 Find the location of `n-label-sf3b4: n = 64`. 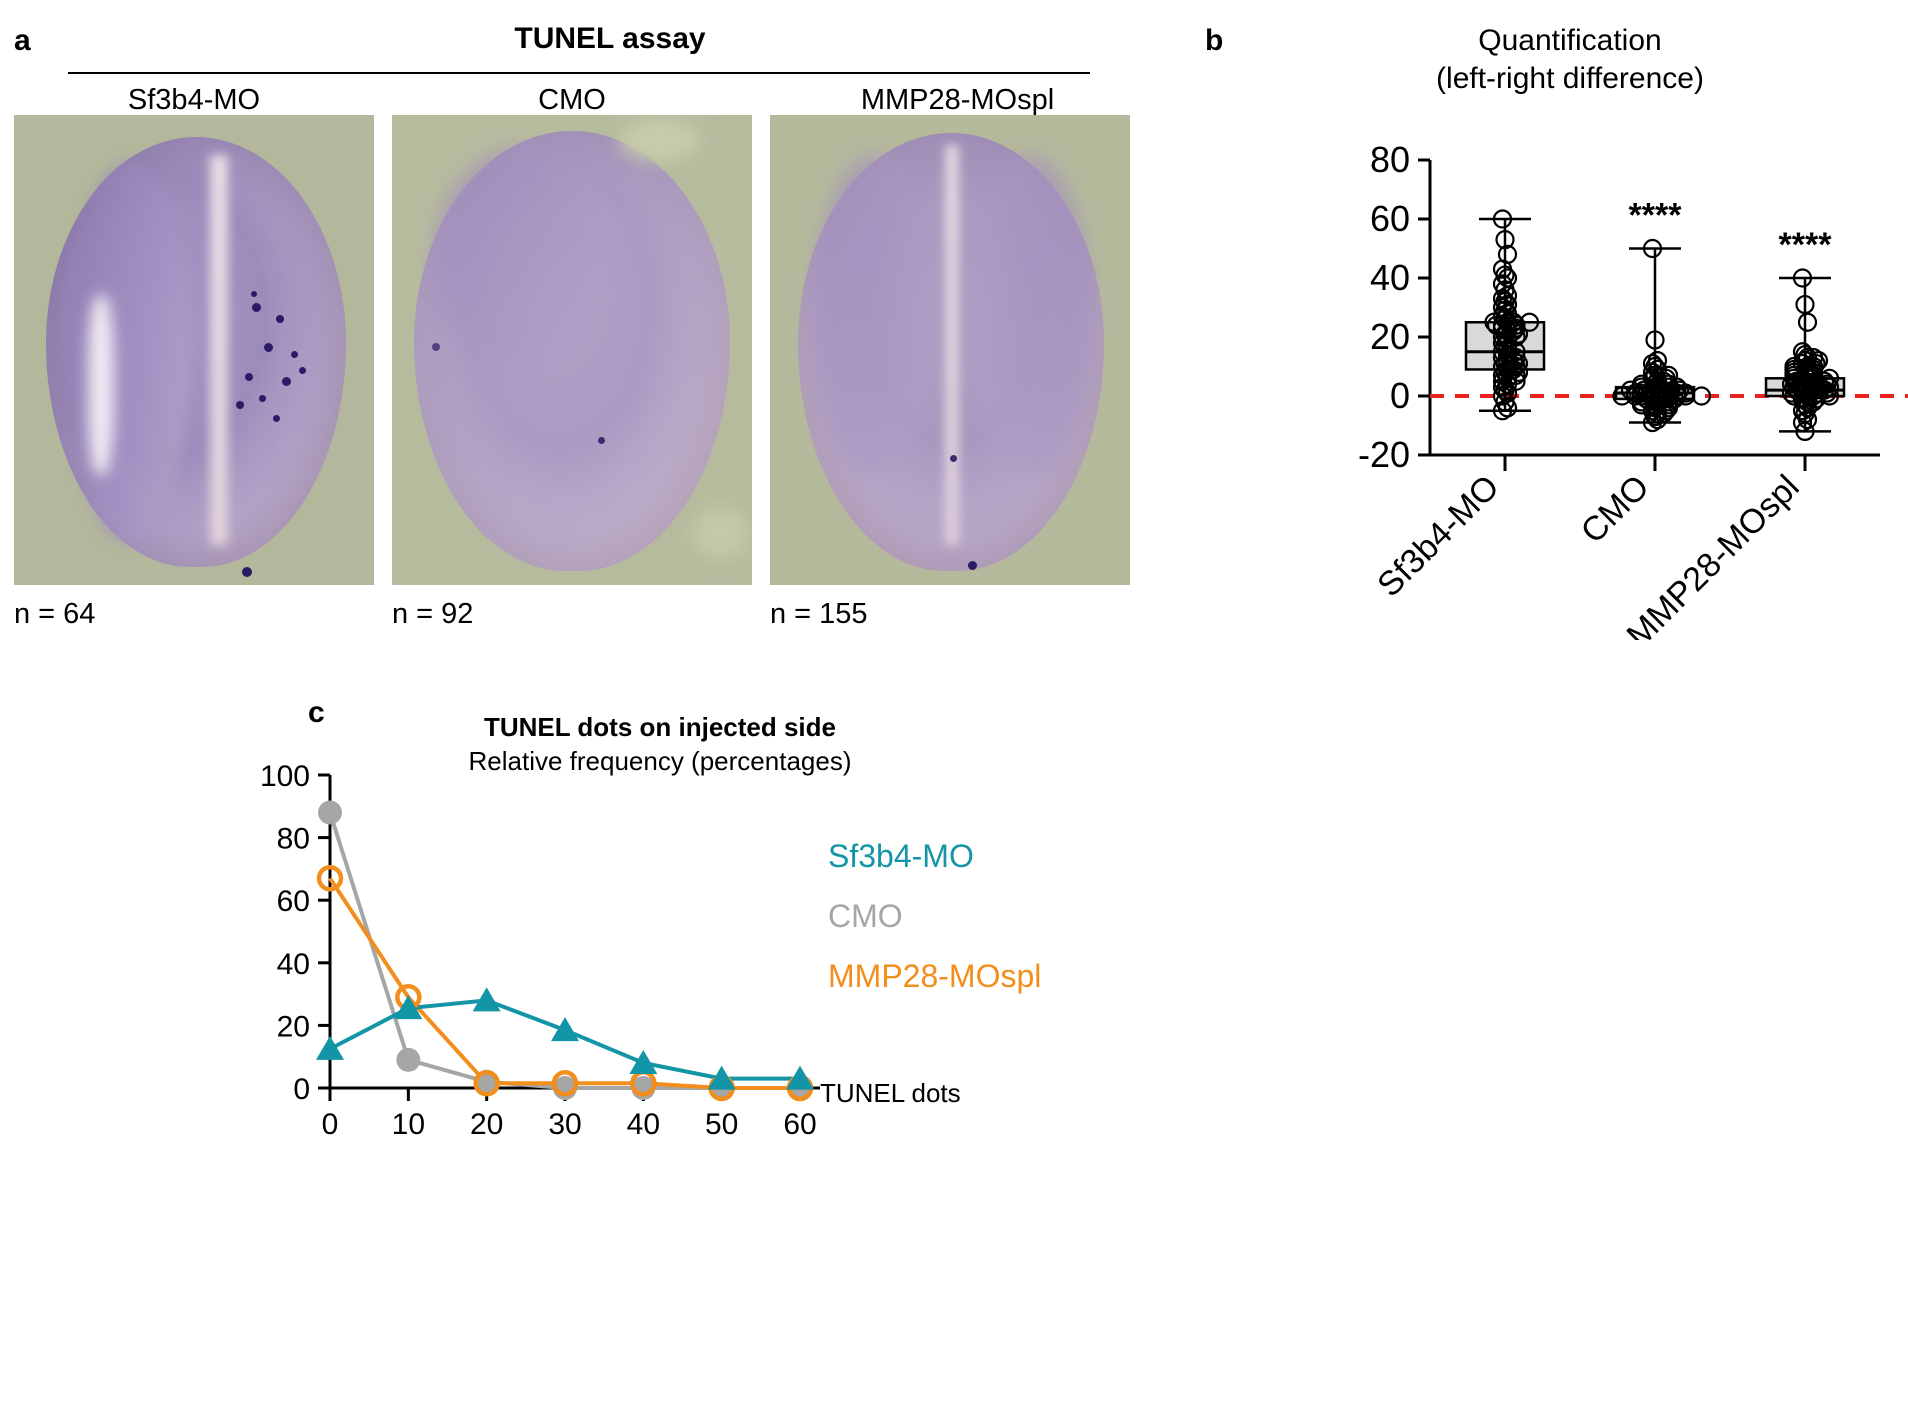

n-label-sf3b4: n = 64 is located at coordinates (55, 614).